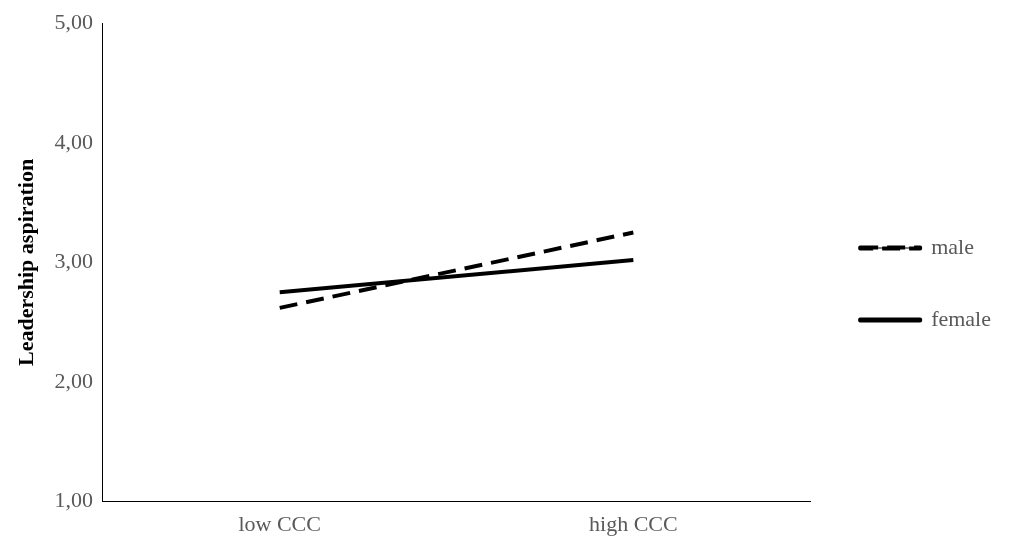 The image size is (1021, 558). I want to click on y-tick-label: 4,00, so click(73, 141).